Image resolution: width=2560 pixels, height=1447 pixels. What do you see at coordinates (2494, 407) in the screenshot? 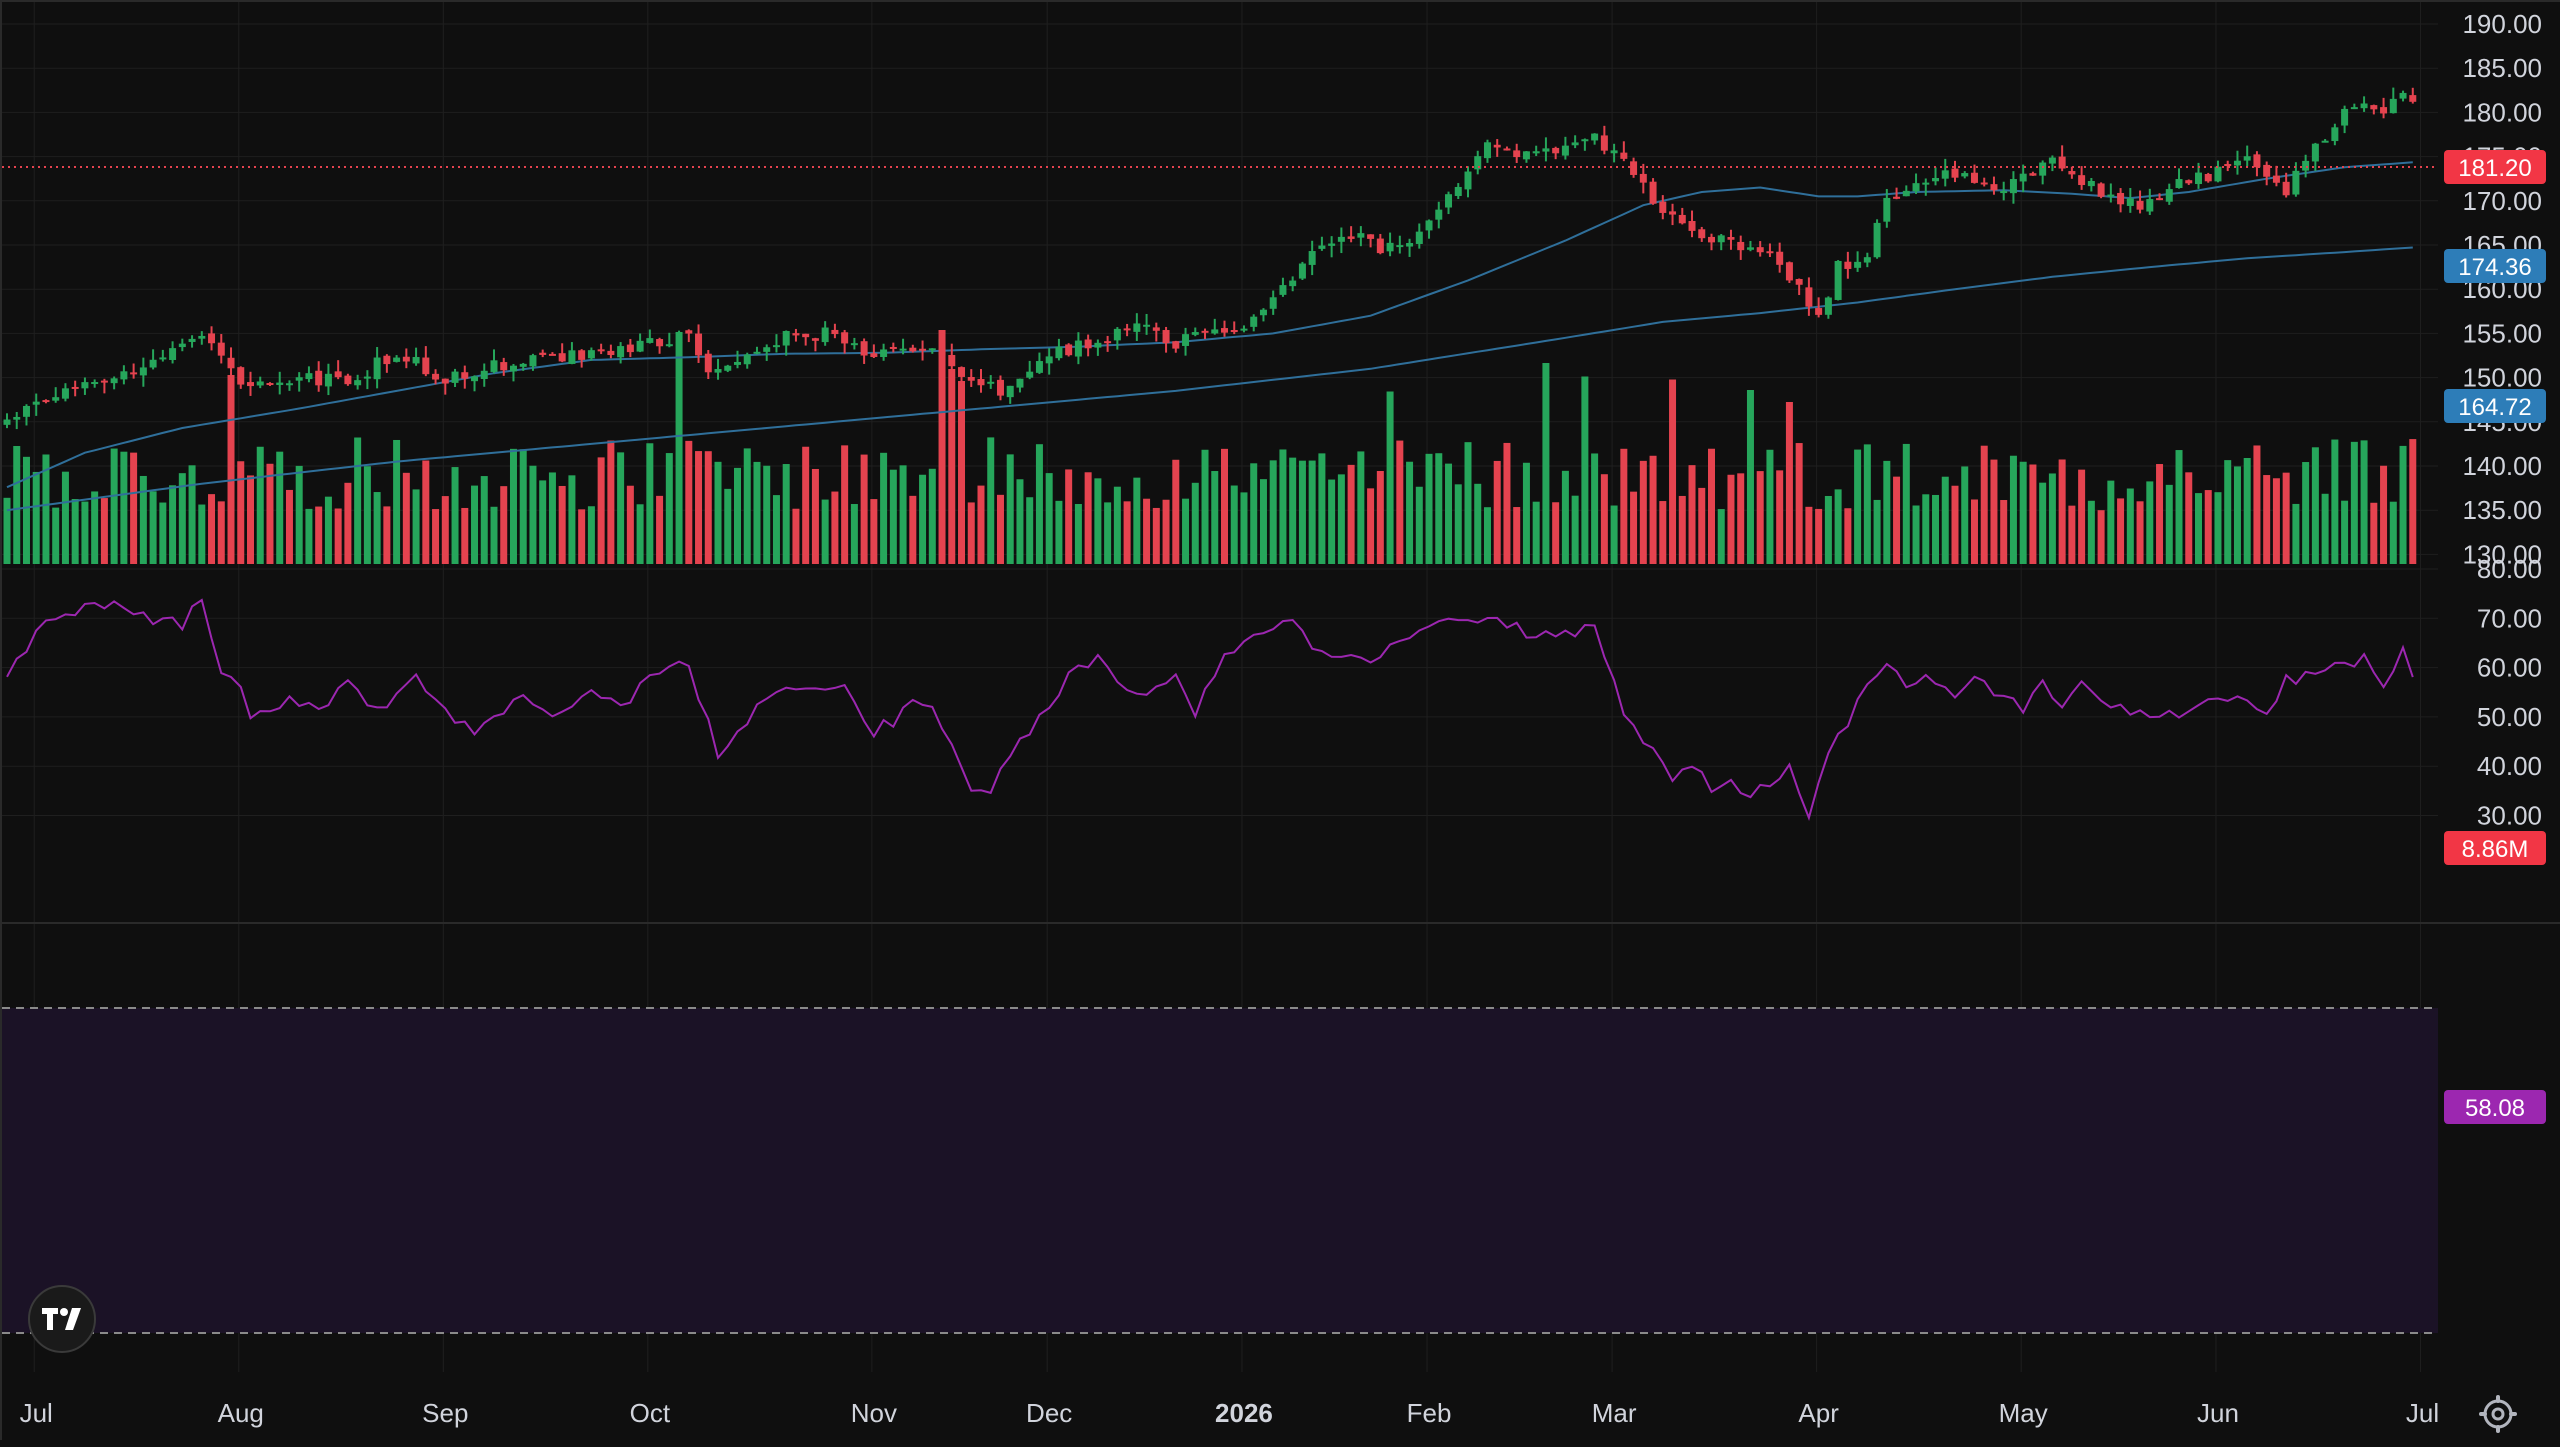
I see `ma-200-badge: 164.72` at bounding box center [2494, 407].